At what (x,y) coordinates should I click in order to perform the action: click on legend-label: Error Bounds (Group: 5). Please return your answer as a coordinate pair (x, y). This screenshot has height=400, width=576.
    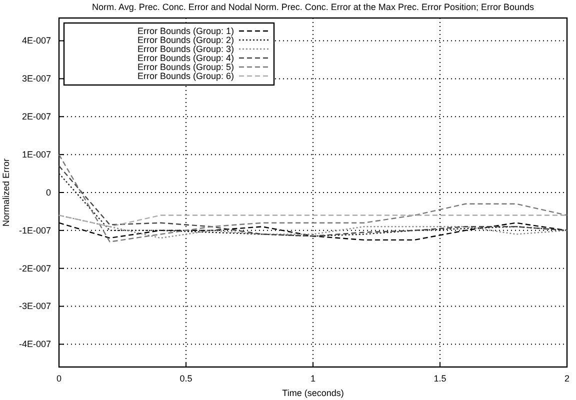
    Looking at the image, I should click on (185, 67).